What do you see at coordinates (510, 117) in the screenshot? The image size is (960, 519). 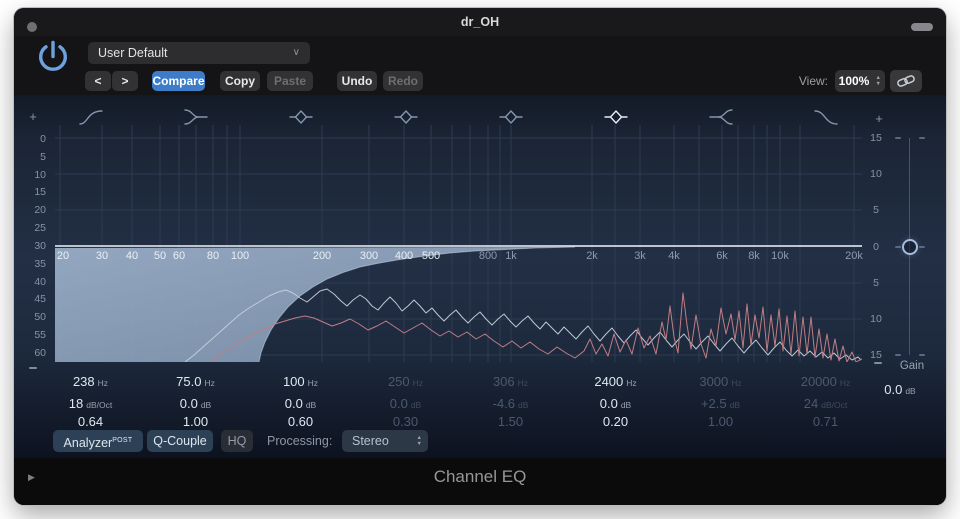 I see `band-5-bell-icon` at bounding box center [510, 117].